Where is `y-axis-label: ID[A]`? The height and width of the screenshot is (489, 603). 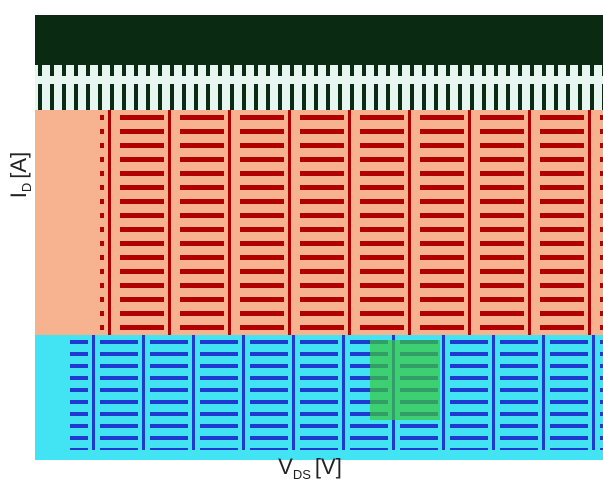
y-axis-label: ID[A] is located at coordinates (20, 175).